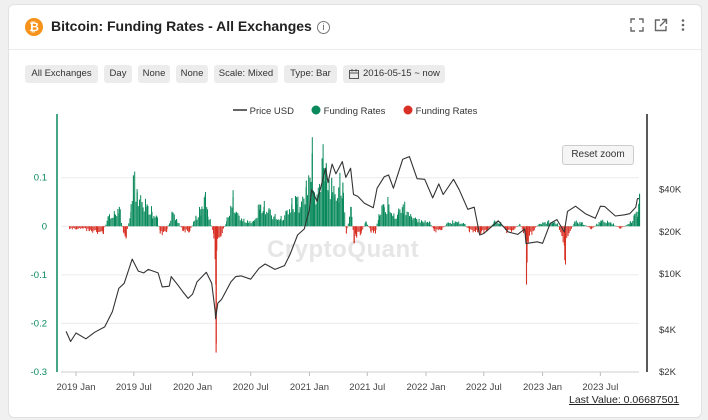  I want to click on legend-funding-positive: Funding Rates, so click(348, 111).